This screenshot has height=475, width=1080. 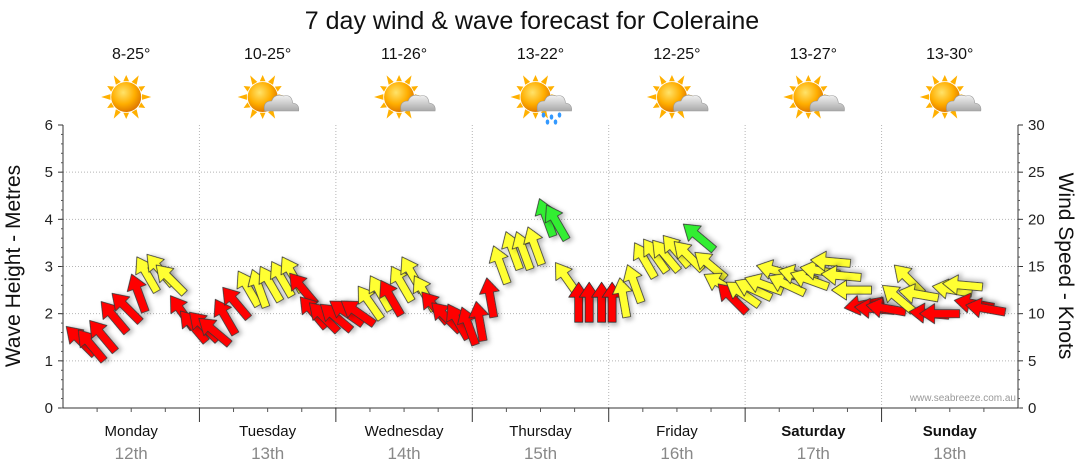 What do you see at coordinates (540, 54) in the screenshot?
I see `temperature-range: 13-22°` at bounding box center [540, 54].